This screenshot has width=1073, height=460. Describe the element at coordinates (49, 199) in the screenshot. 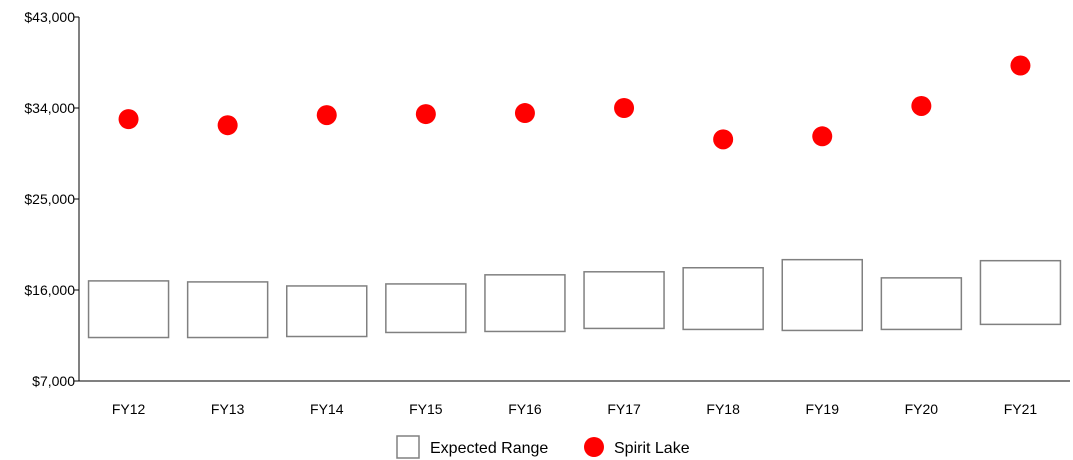

I see `y-tick-label: $25,000` at that location.